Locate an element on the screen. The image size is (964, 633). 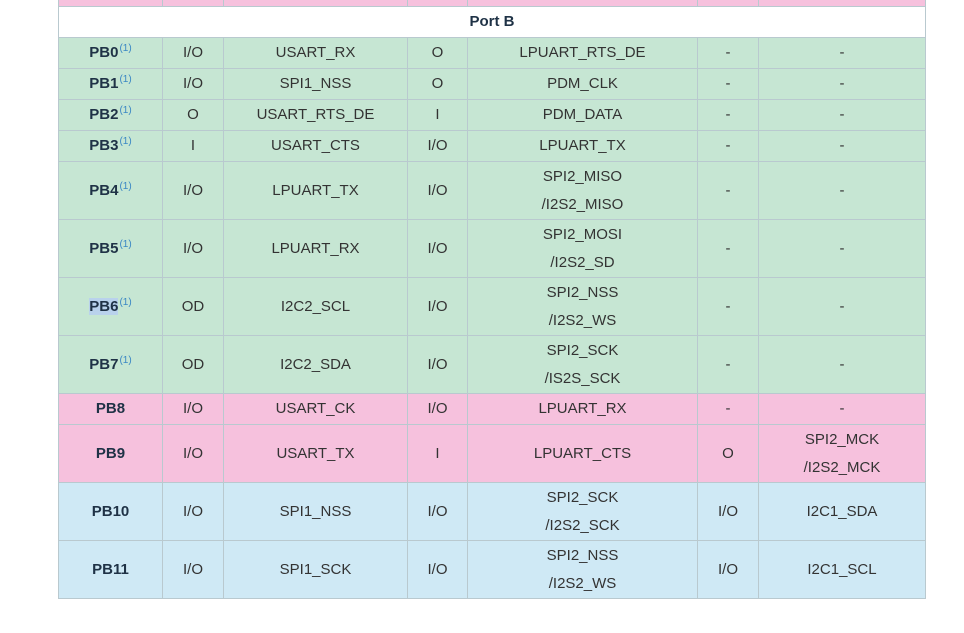
function-cell-line: /I2S2_WS is located at coordinates (582, 320).